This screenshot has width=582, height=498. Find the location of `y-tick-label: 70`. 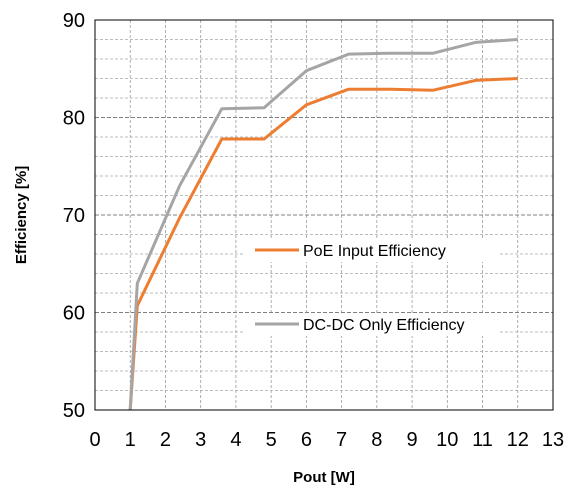

y-tick-label: 70 is located at coordinates (74, 216).